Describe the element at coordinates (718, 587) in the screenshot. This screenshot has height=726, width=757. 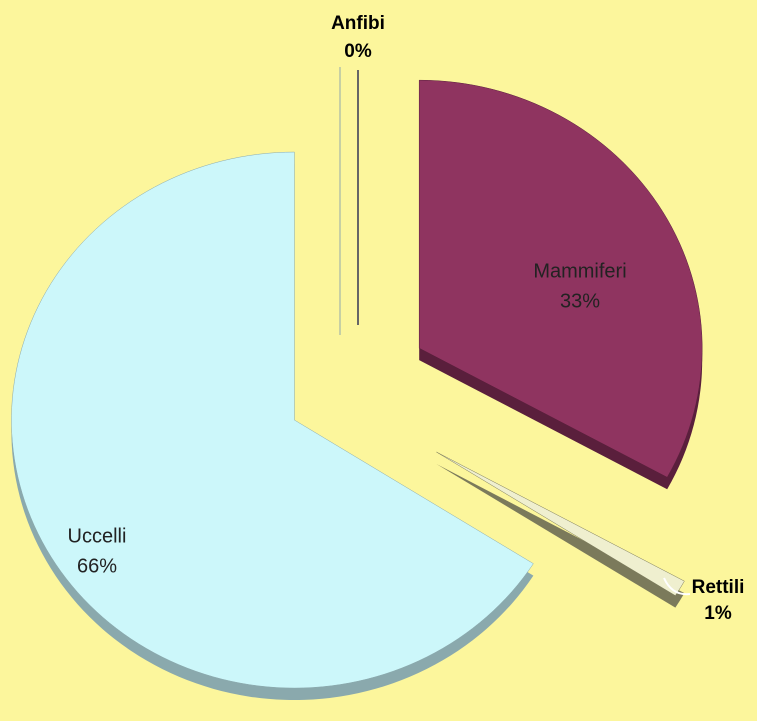
I see `slice-label: Rettili` at that location.